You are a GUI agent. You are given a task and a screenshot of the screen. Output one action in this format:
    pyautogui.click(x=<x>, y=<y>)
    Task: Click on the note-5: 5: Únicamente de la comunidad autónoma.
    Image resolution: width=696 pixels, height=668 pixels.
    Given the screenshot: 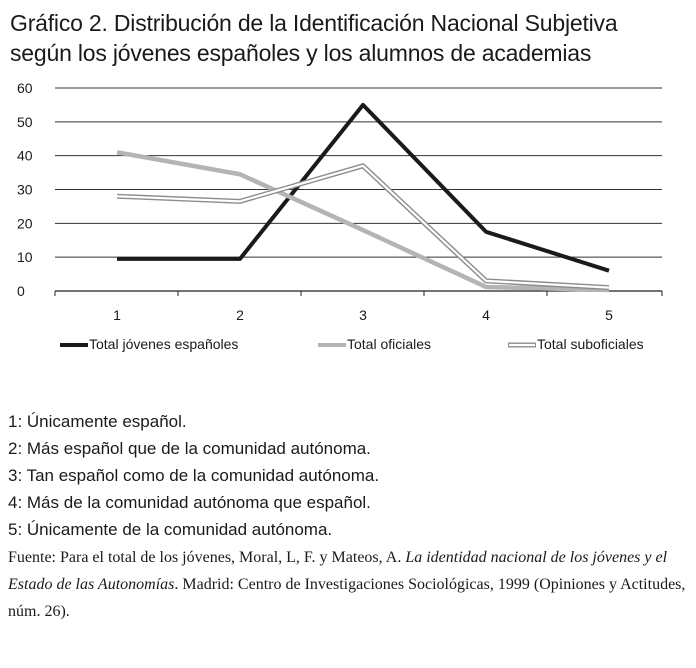 What is the action you would take?
    pyautogui.click(x=170, y=529)
    